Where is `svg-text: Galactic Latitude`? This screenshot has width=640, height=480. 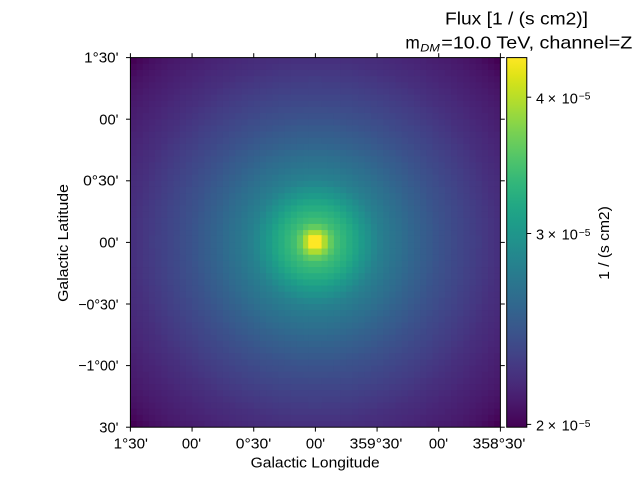
svg-text: Galactic Latitude is located at coordinates (64, 243).